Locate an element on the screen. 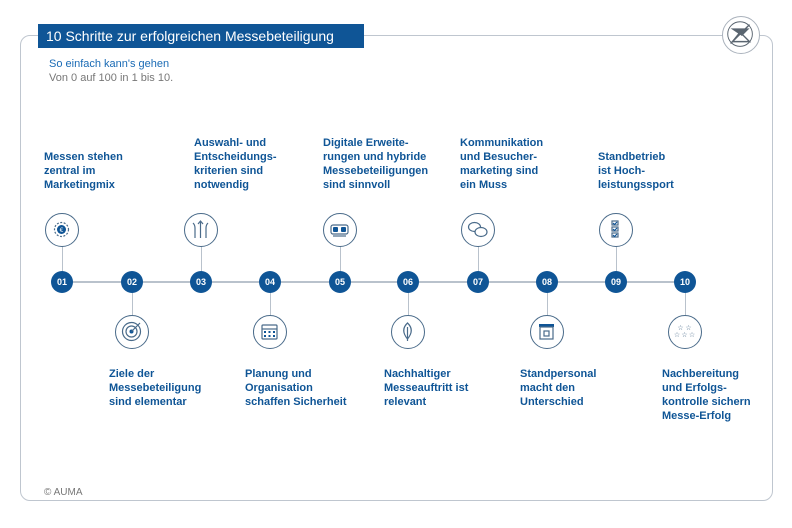  step-number: 01 is located at coordinates (62, 282).